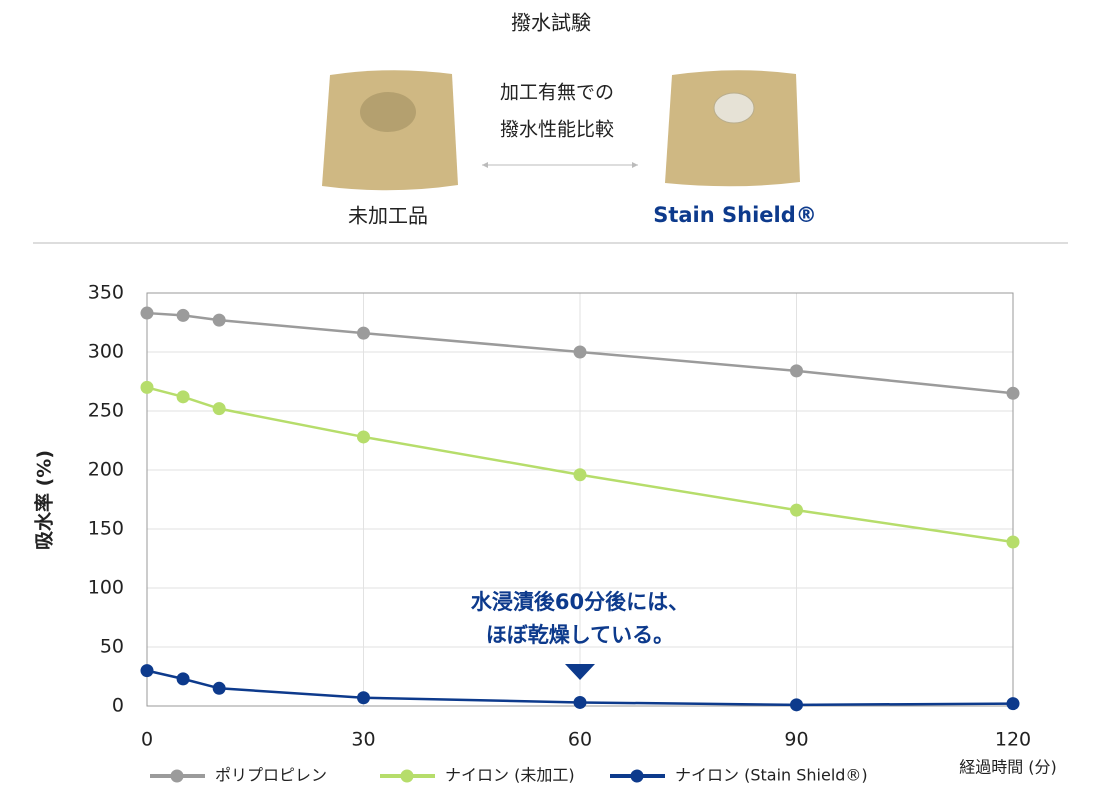  I want to click on legend-label: ナイロン (未加工), so click(510, 775).